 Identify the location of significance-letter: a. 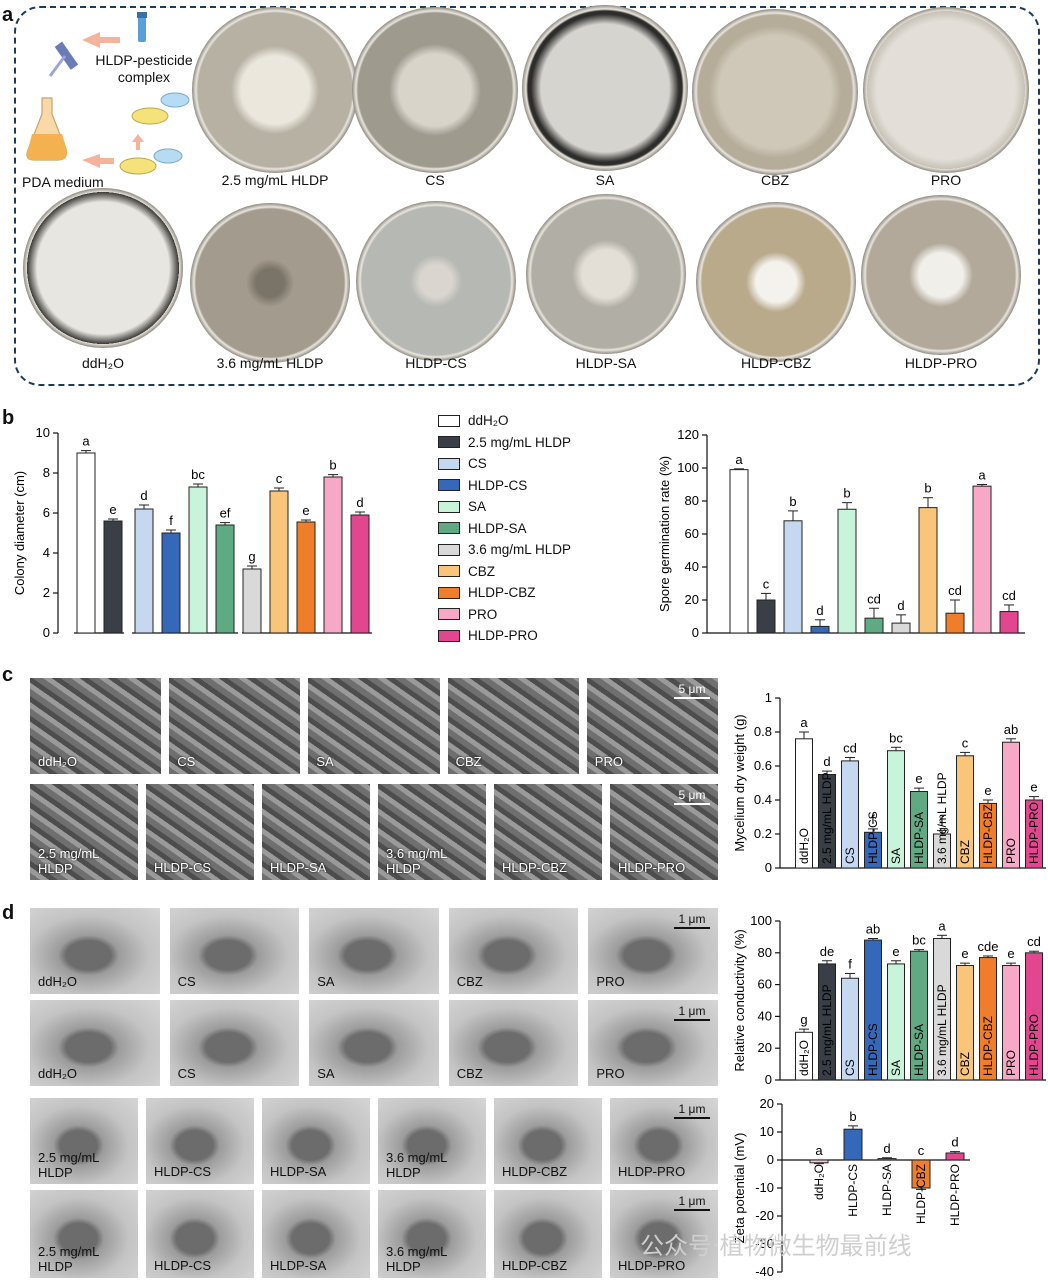
(86, 441).